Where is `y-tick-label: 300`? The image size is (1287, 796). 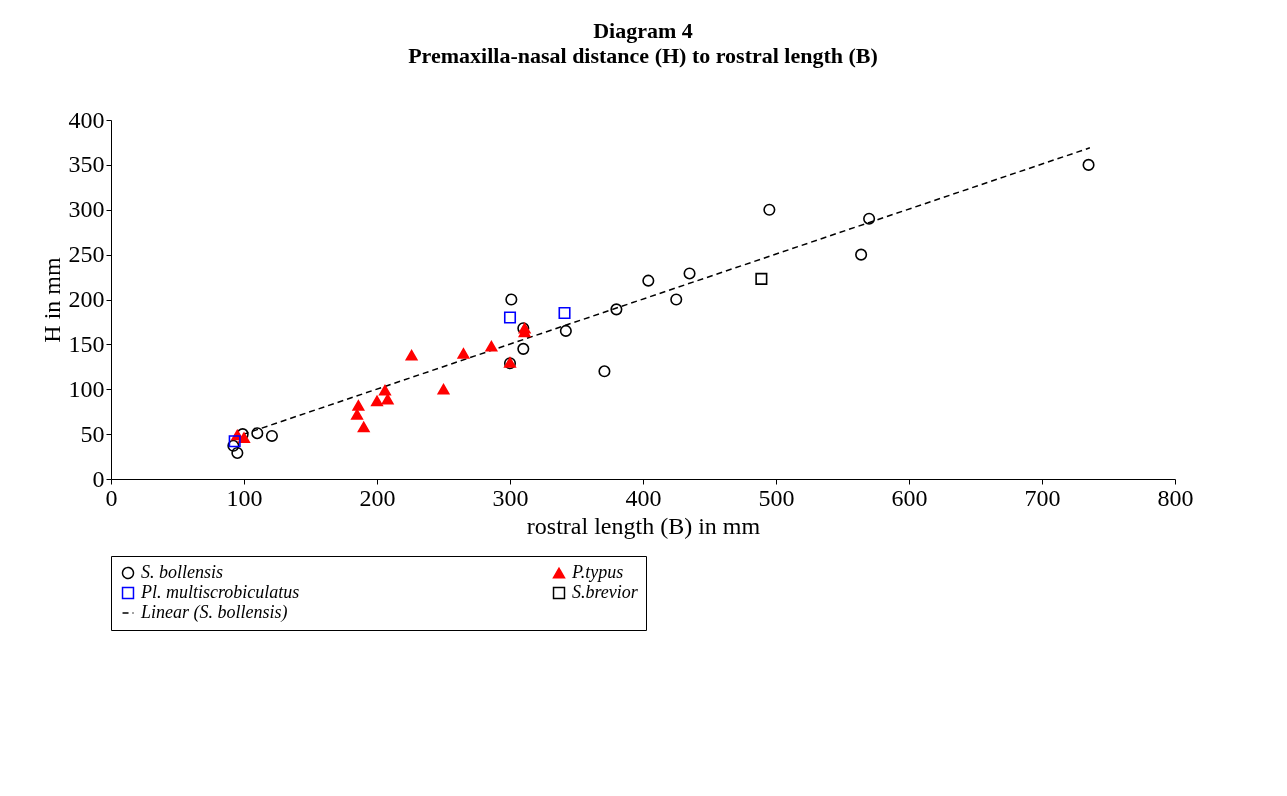
y-tick-label: 300 is located at coordinates (86, 209).